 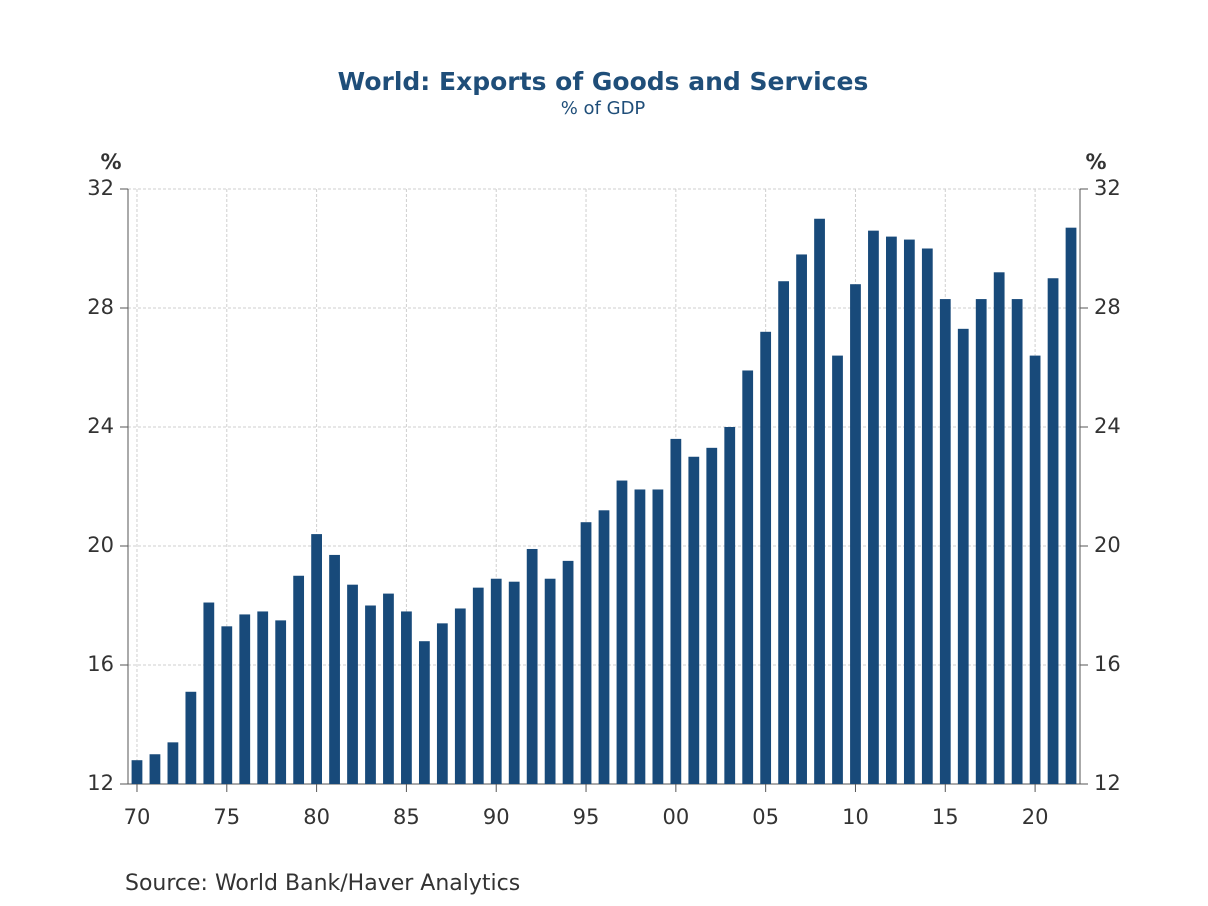 What do you see at coordinates (675, 817) in the screenshot?
I see `x-tick-label: 00` at bounding box center [675, 817].